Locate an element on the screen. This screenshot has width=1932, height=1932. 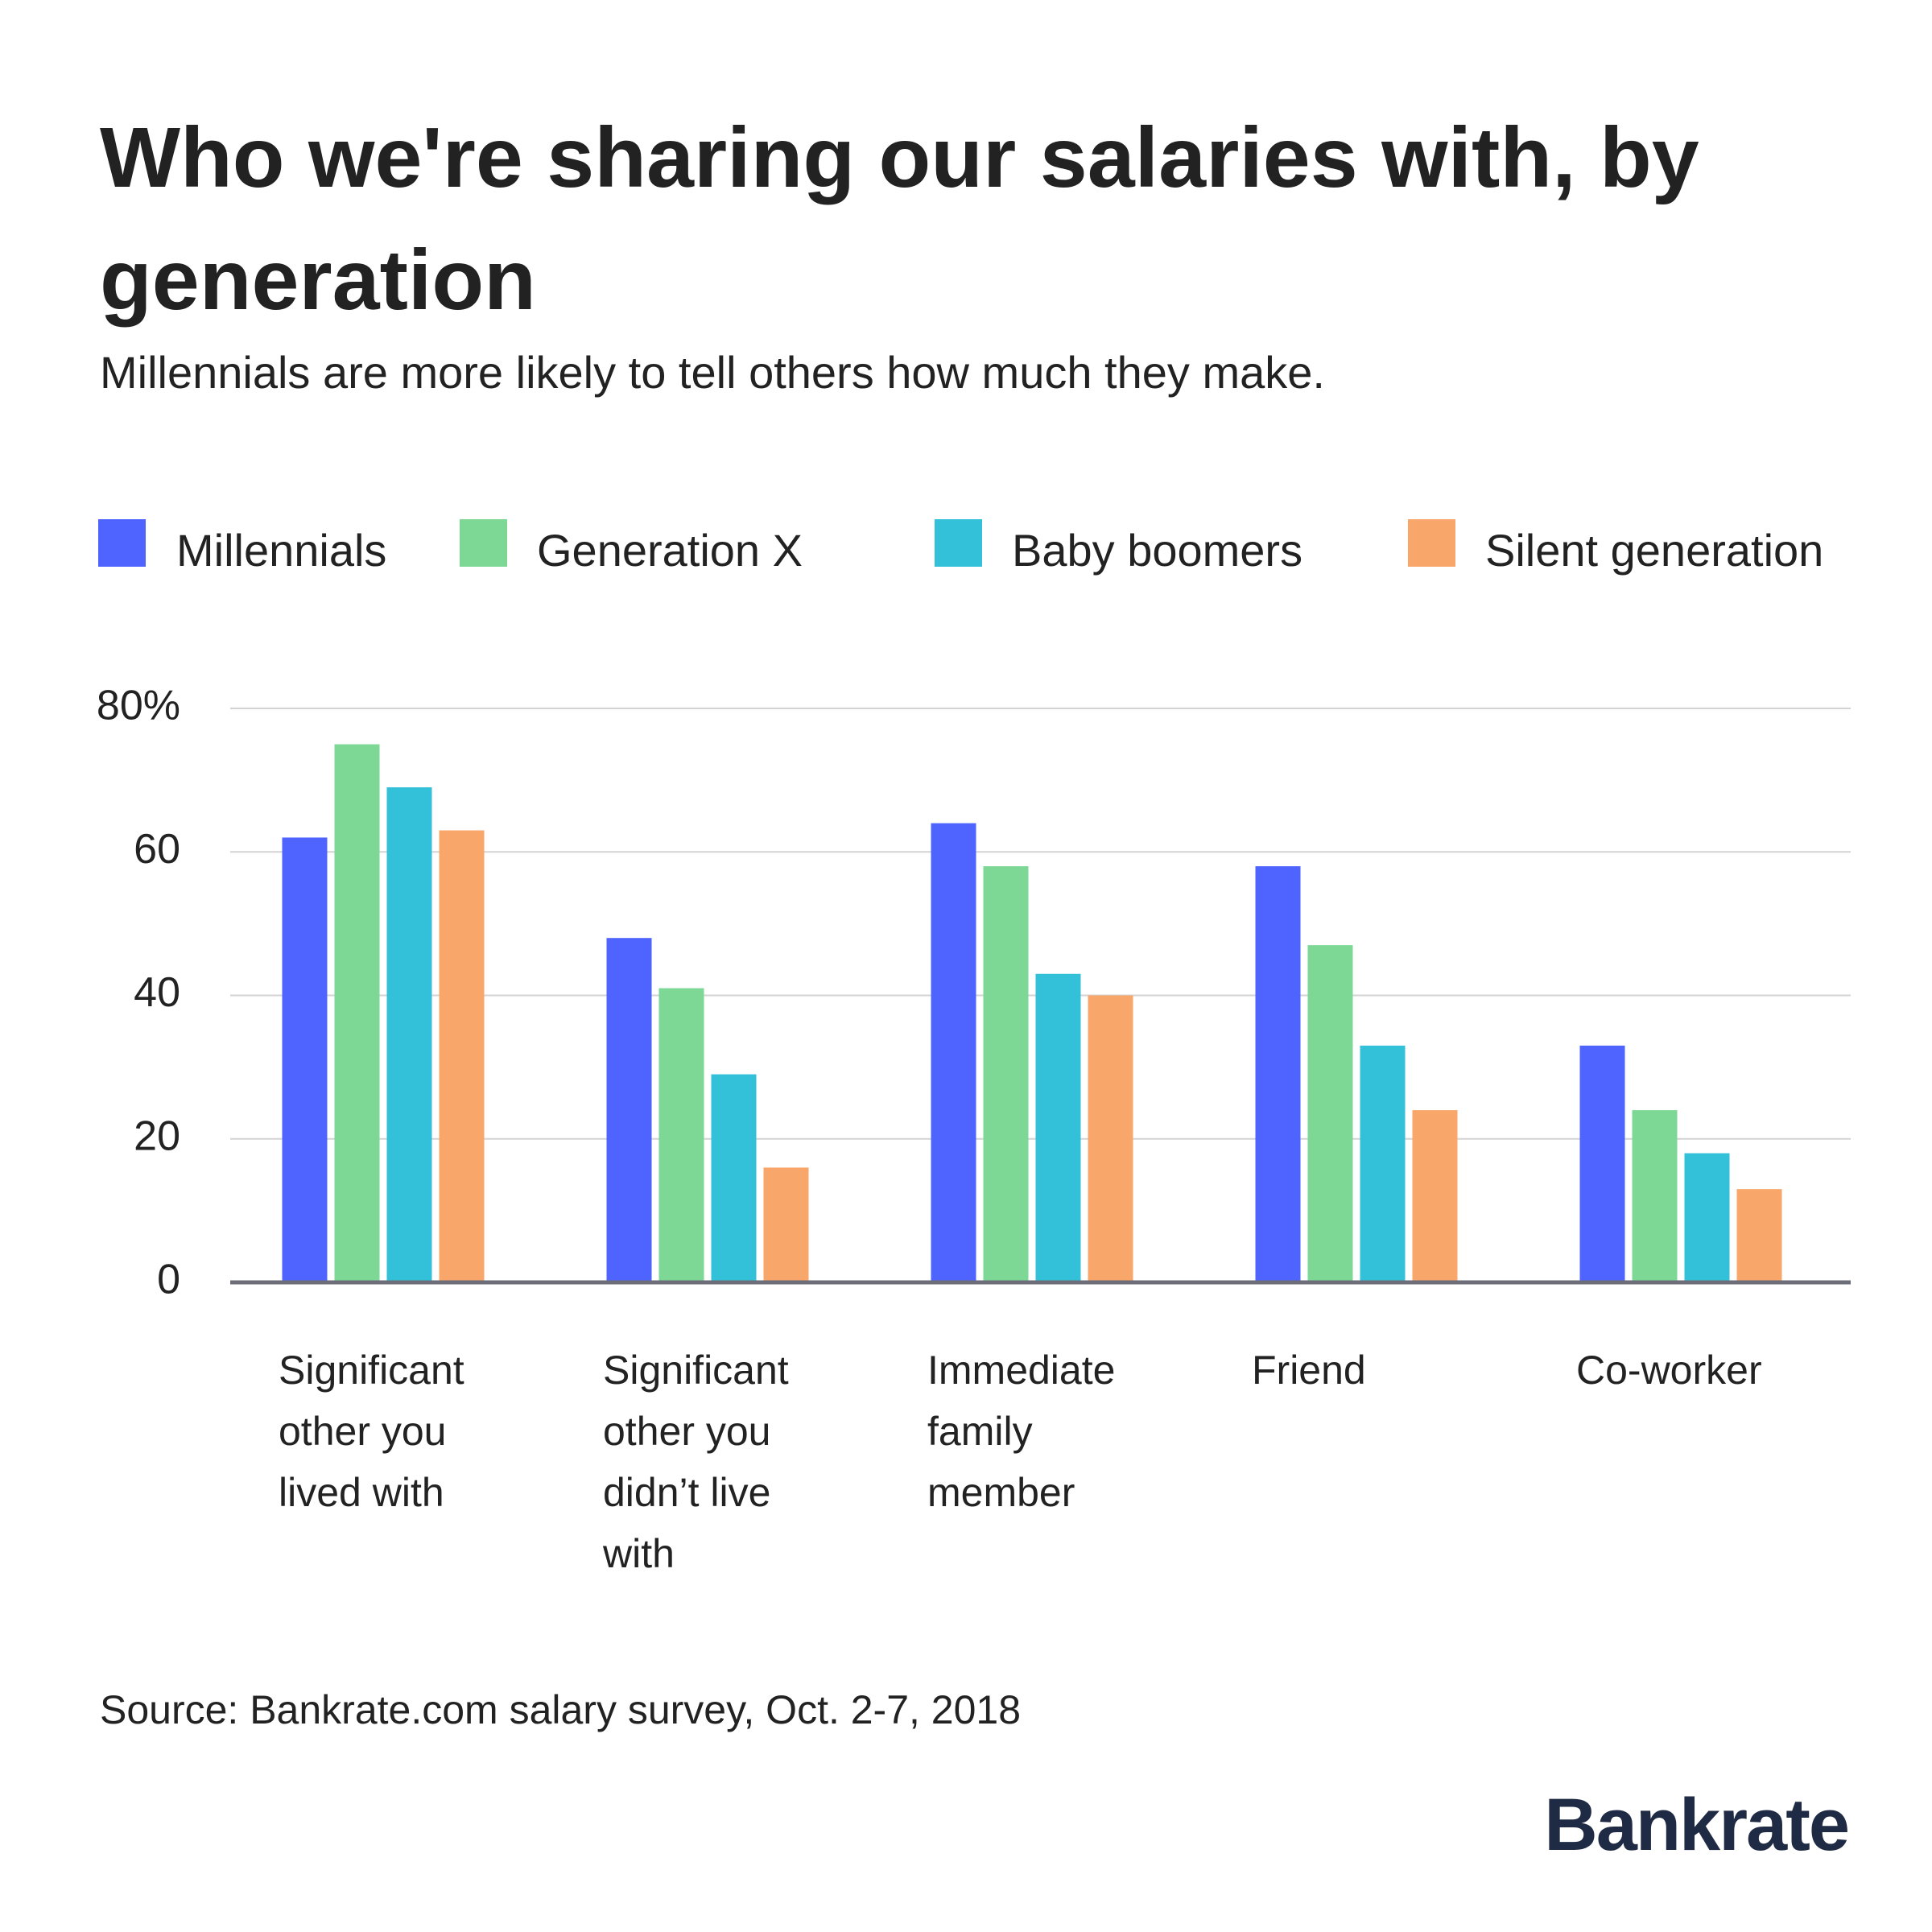
x-tick-label: Immediate family member is located at coordinates (1021, 1431).